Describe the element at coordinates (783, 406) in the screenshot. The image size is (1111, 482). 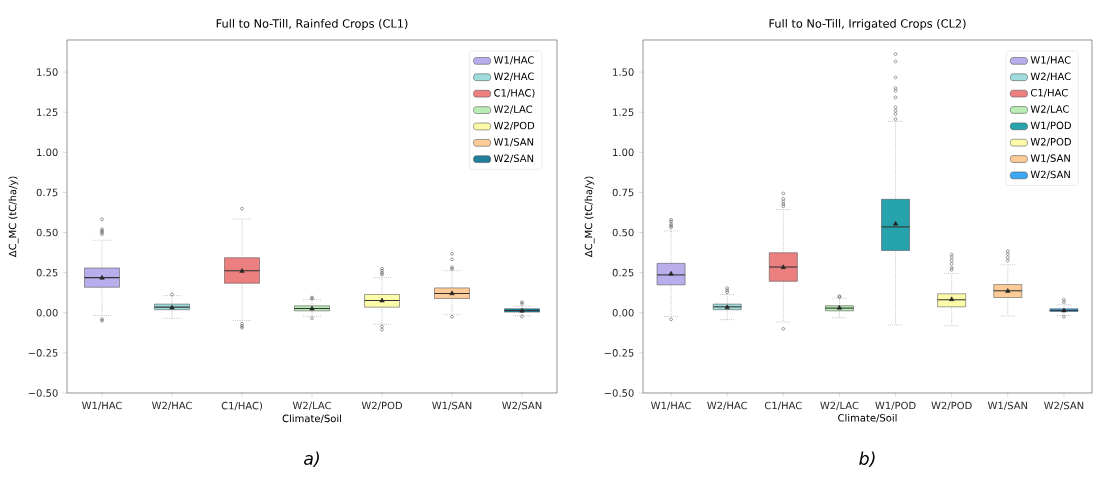
I see `x-tick-label: C1/HAC` at that location.